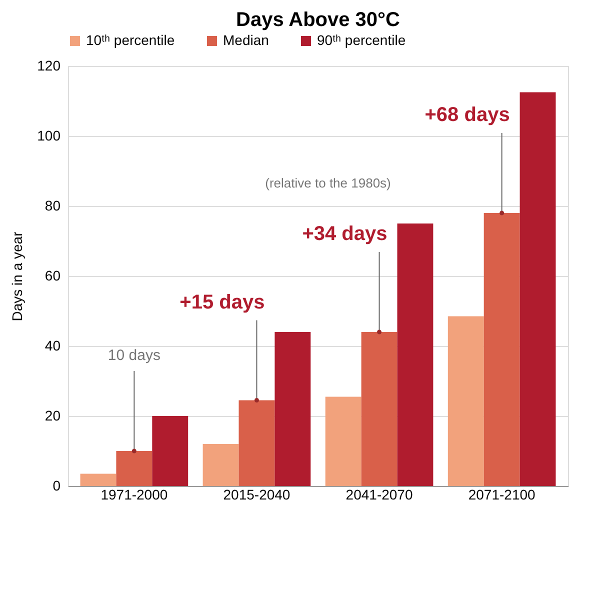  What do you see at coordinates (49, 136) in the screenshot?
I see `y-tick-label: 100` at bounding box center [49, 136].